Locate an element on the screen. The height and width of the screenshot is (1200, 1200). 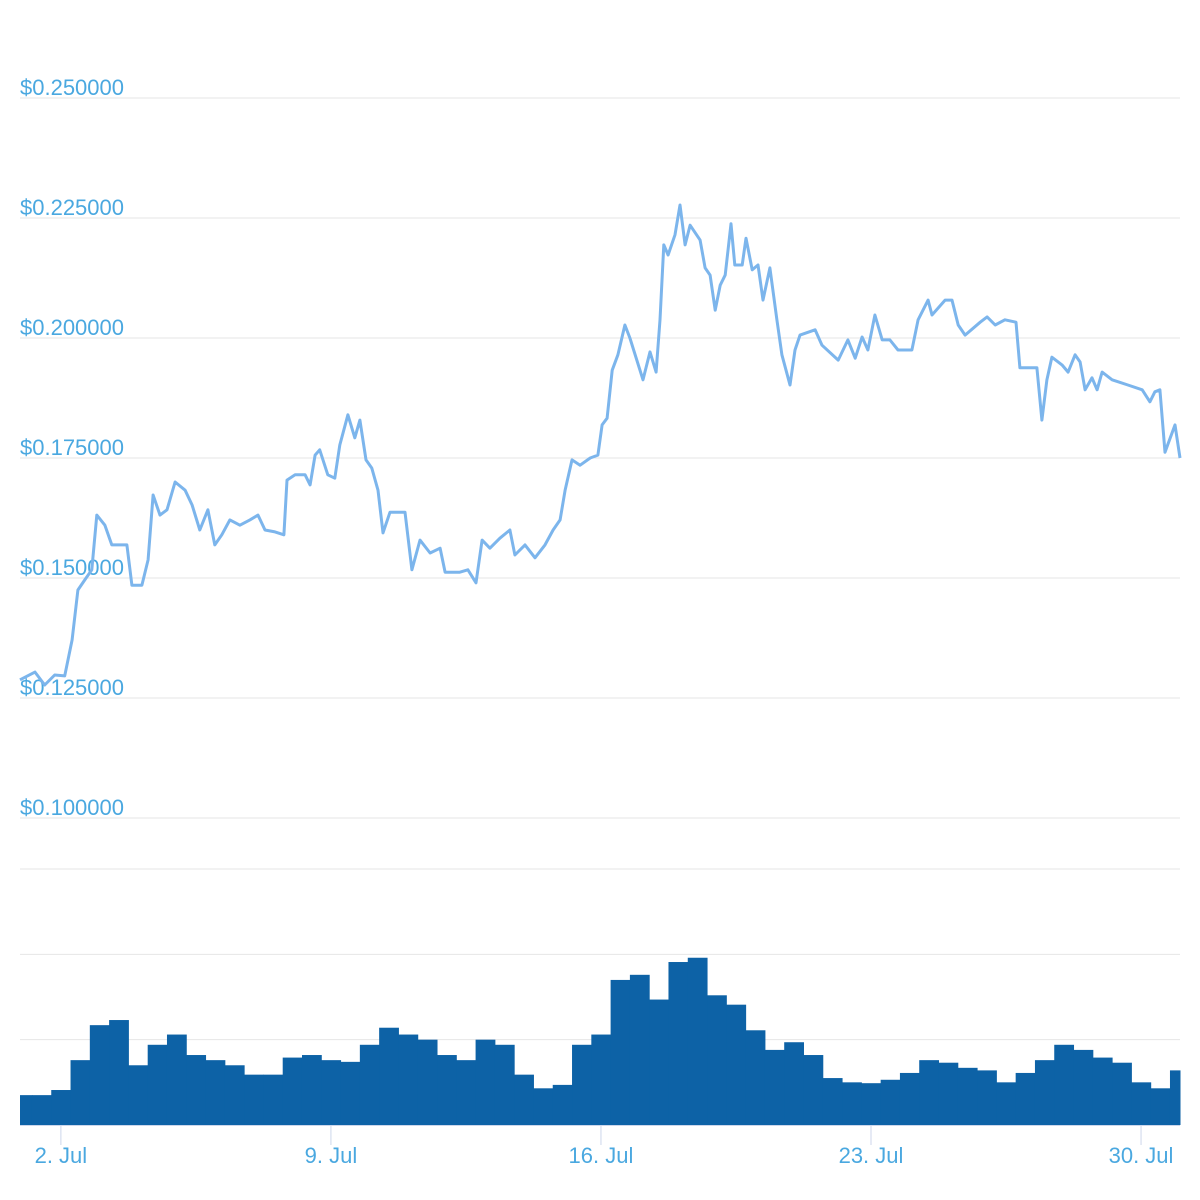
y-tick-label: $0.175000 is located at coordinates (72, 447).